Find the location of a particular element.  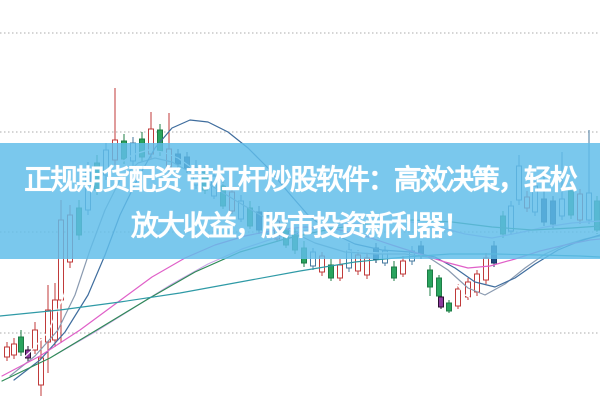

headline-line-2: 放大收益，股市投资新利器！ is located at coordinates (300, 225).